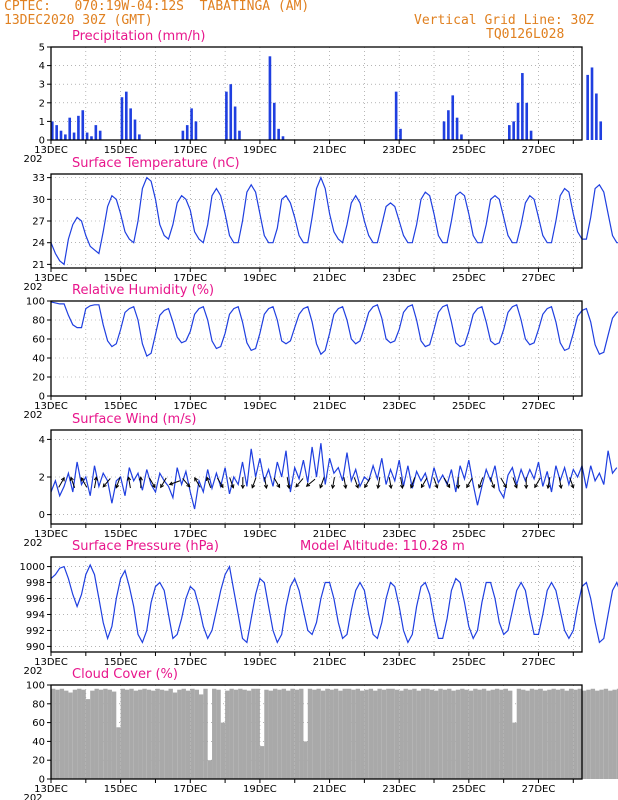 This screenshot has height=800, width=618. Describe the element at coordinates (125, 674) in the screenshot. I see `panel-title: Cloud Cover (%)` at that location.